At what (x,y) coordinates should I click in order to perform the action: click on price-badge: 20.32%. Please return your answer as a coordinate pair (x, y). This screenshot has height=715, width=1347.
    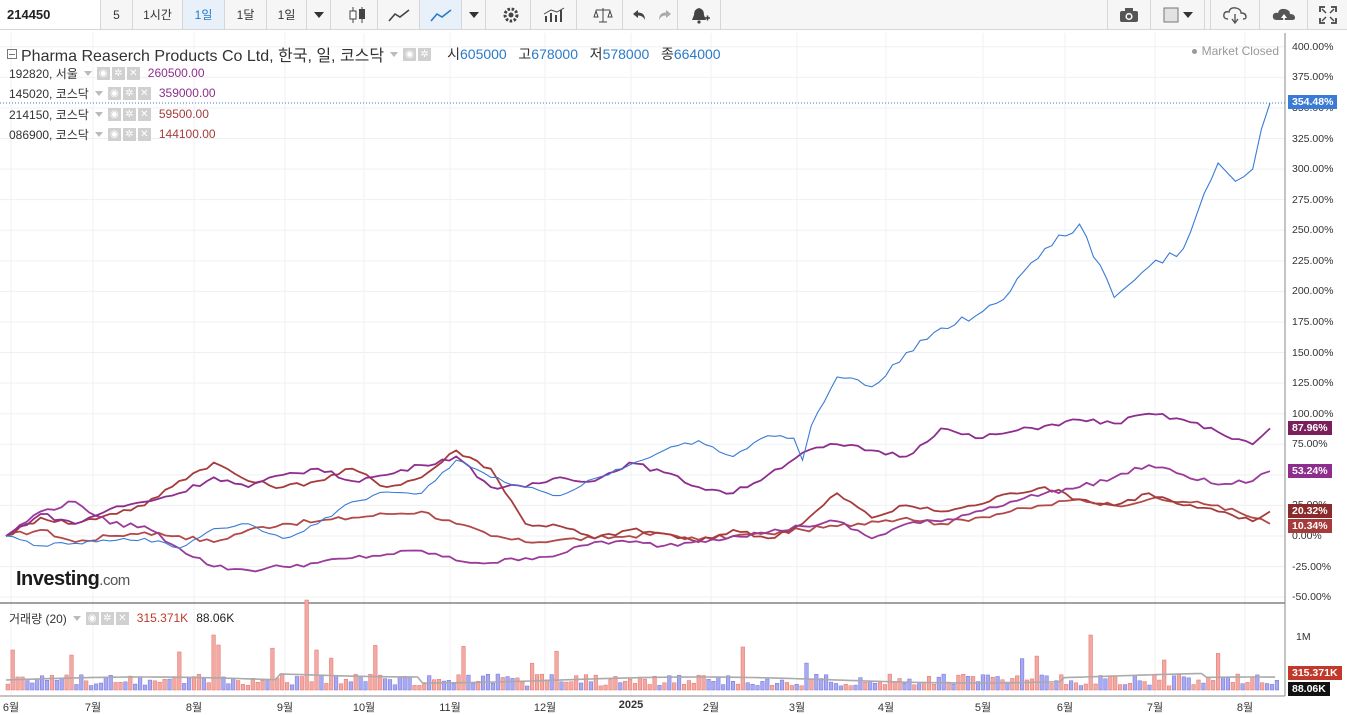
    Looking at the image, I should click on (1310, 511).